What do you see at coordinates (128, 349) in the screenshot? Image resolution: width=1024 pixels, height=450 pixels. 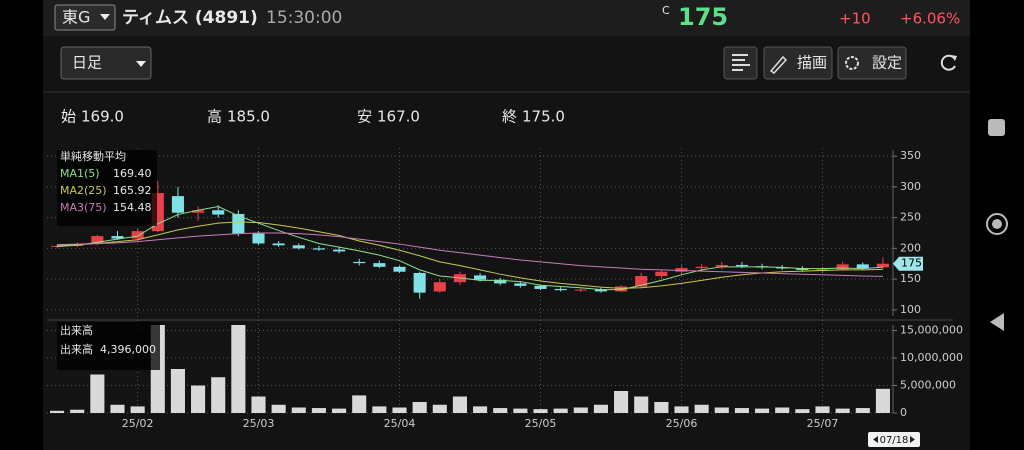 I see `volume-legend-value: 4,396,000` at bounding box center [128, 349].